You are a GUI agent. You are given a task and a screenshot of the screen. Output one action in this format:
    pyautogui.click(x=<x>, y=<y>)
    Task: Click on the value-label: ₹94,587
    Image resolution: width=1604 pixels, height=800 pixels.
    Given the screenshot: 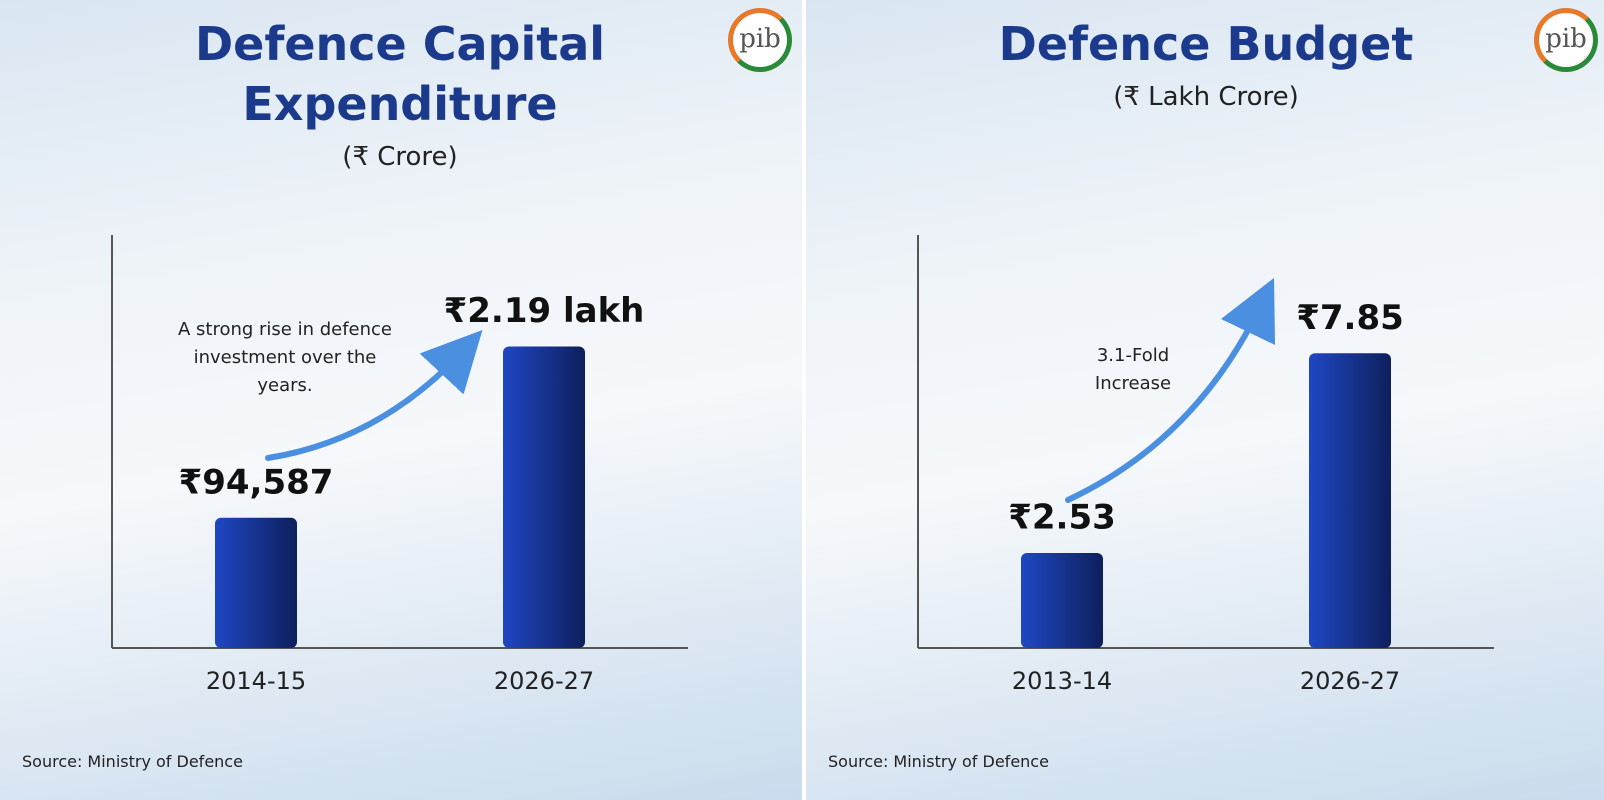 What is the action you would take?
    pyautogui.click(x=256, y=482)
    